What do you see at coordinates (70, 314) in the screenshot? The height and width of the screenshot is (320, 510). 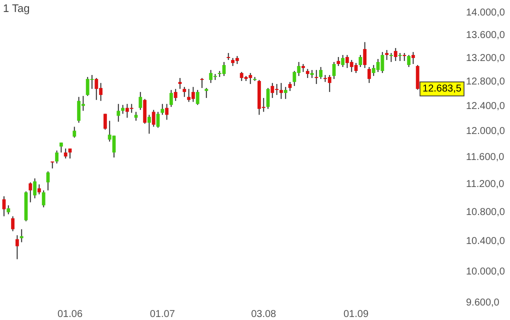 I see `x-tick-label: 01.06` at bounding box center [70, 314].